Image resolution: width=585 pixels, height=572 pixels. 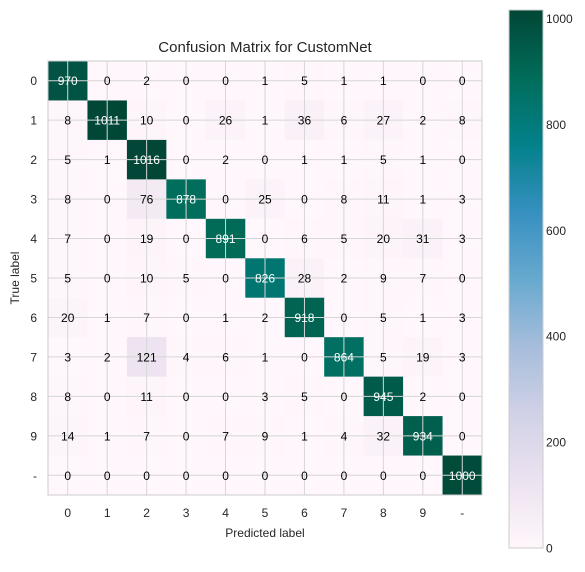 I want to click on cell-value-4-9: 31, so click(x=423, y=239).